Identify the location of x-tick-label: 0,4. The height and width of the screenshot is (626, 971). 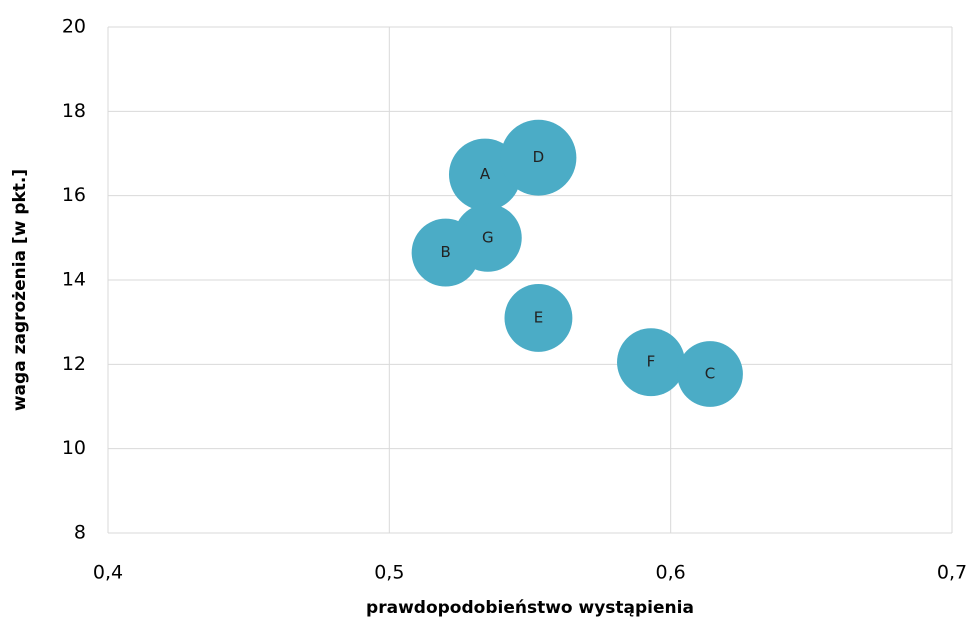
(108, 573).